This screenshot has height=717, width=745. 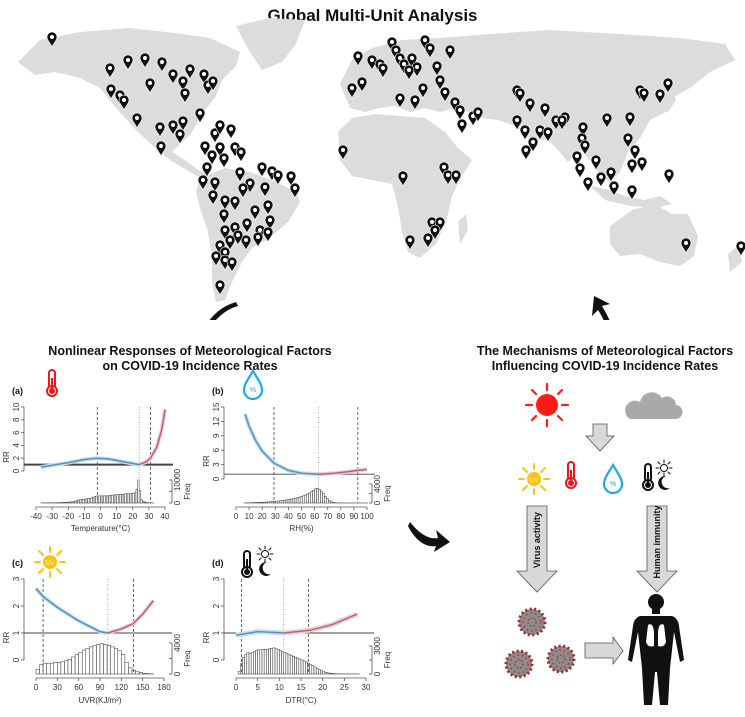 I want to click on right-title-line1: The Mechanisms of Meteorological Factors, so click(x=605, y=351).